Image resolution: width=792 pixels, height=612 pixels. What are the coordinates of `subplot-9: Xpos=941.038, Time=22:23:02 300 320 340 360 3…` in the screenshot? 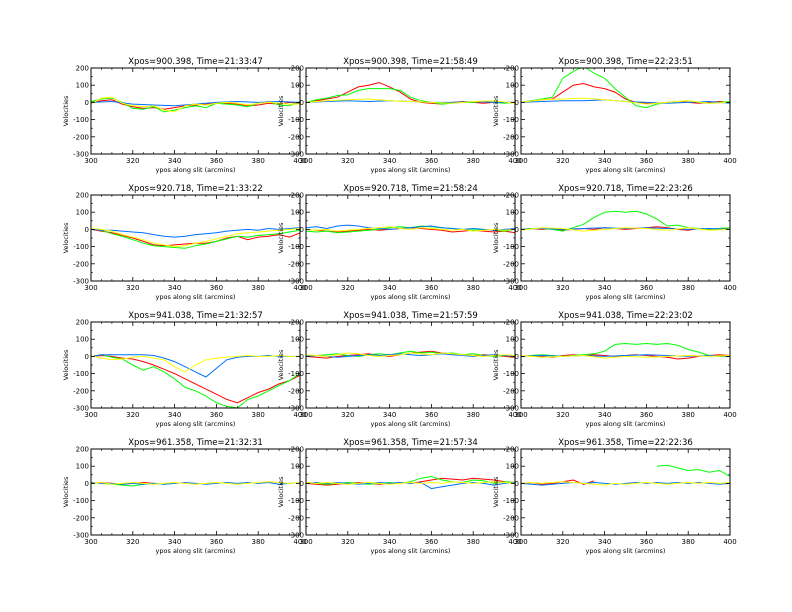 It's located at (614, 369).